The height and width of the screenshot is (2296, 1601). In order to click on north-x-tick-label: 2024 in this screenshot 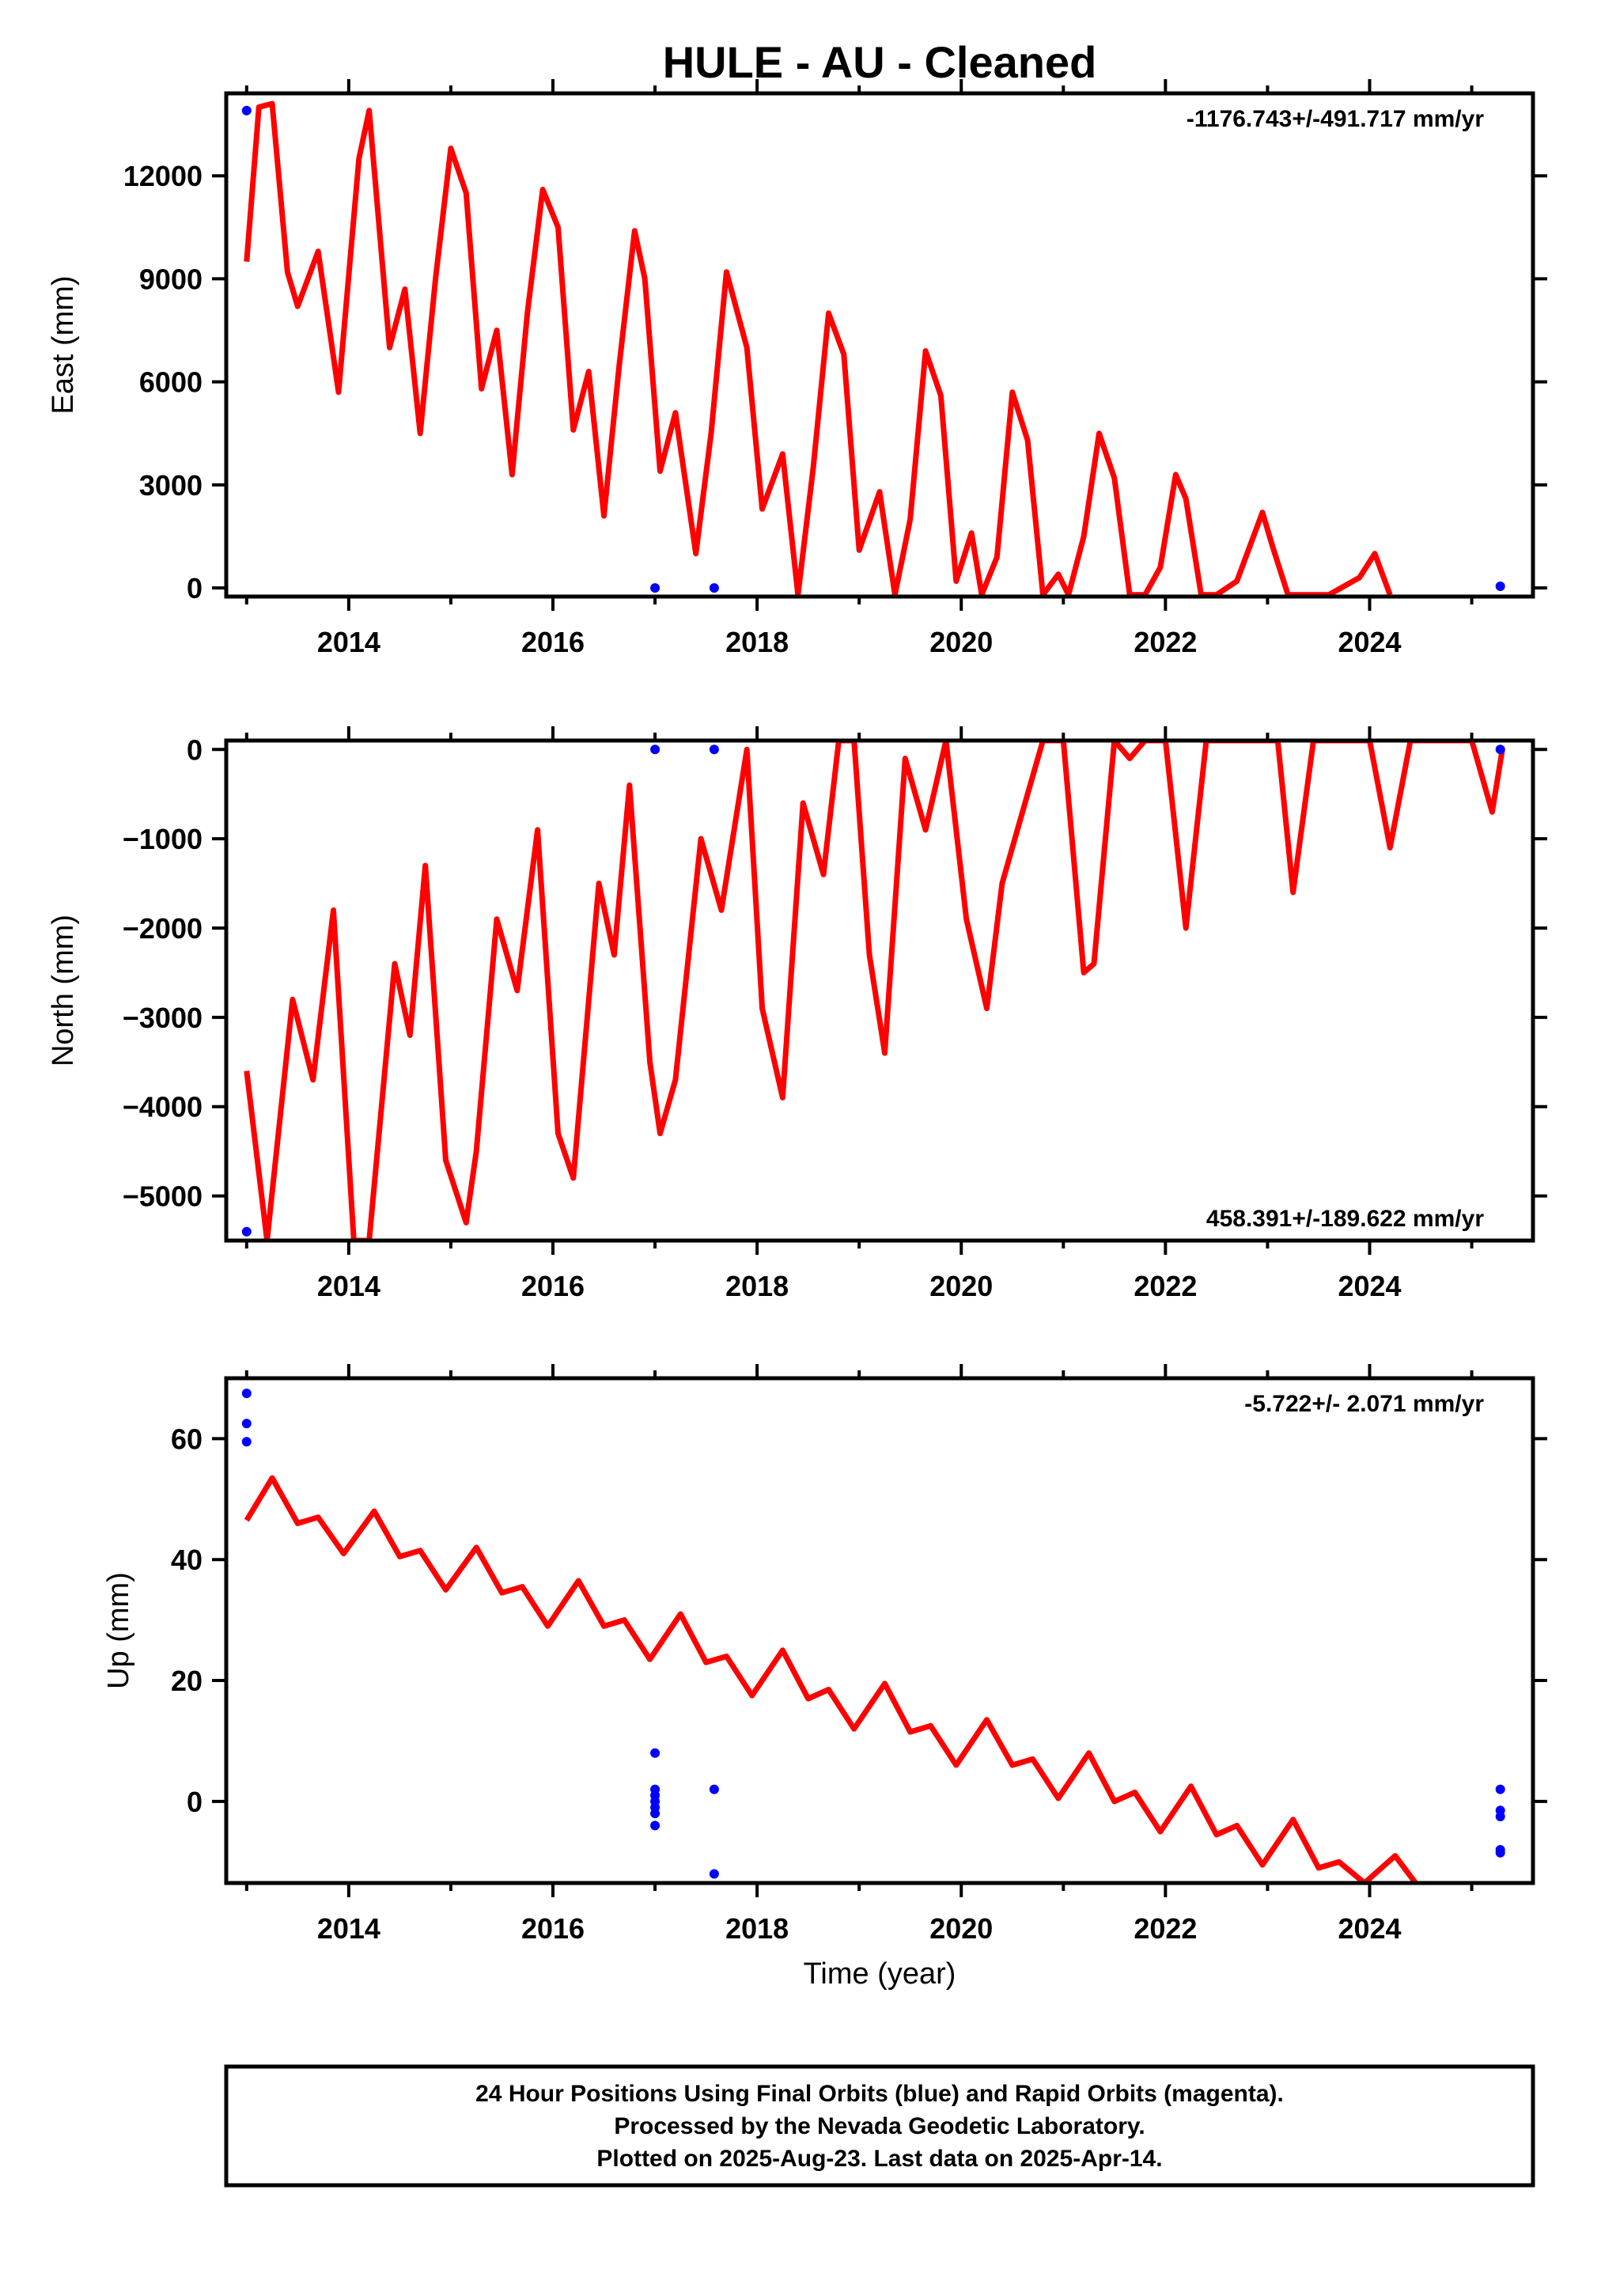, I will do `click(1370, 1286)`.